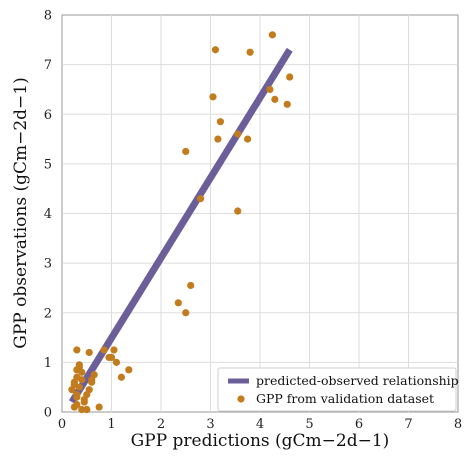  I want to click on y-tick-label: 3, so click(48, 264).